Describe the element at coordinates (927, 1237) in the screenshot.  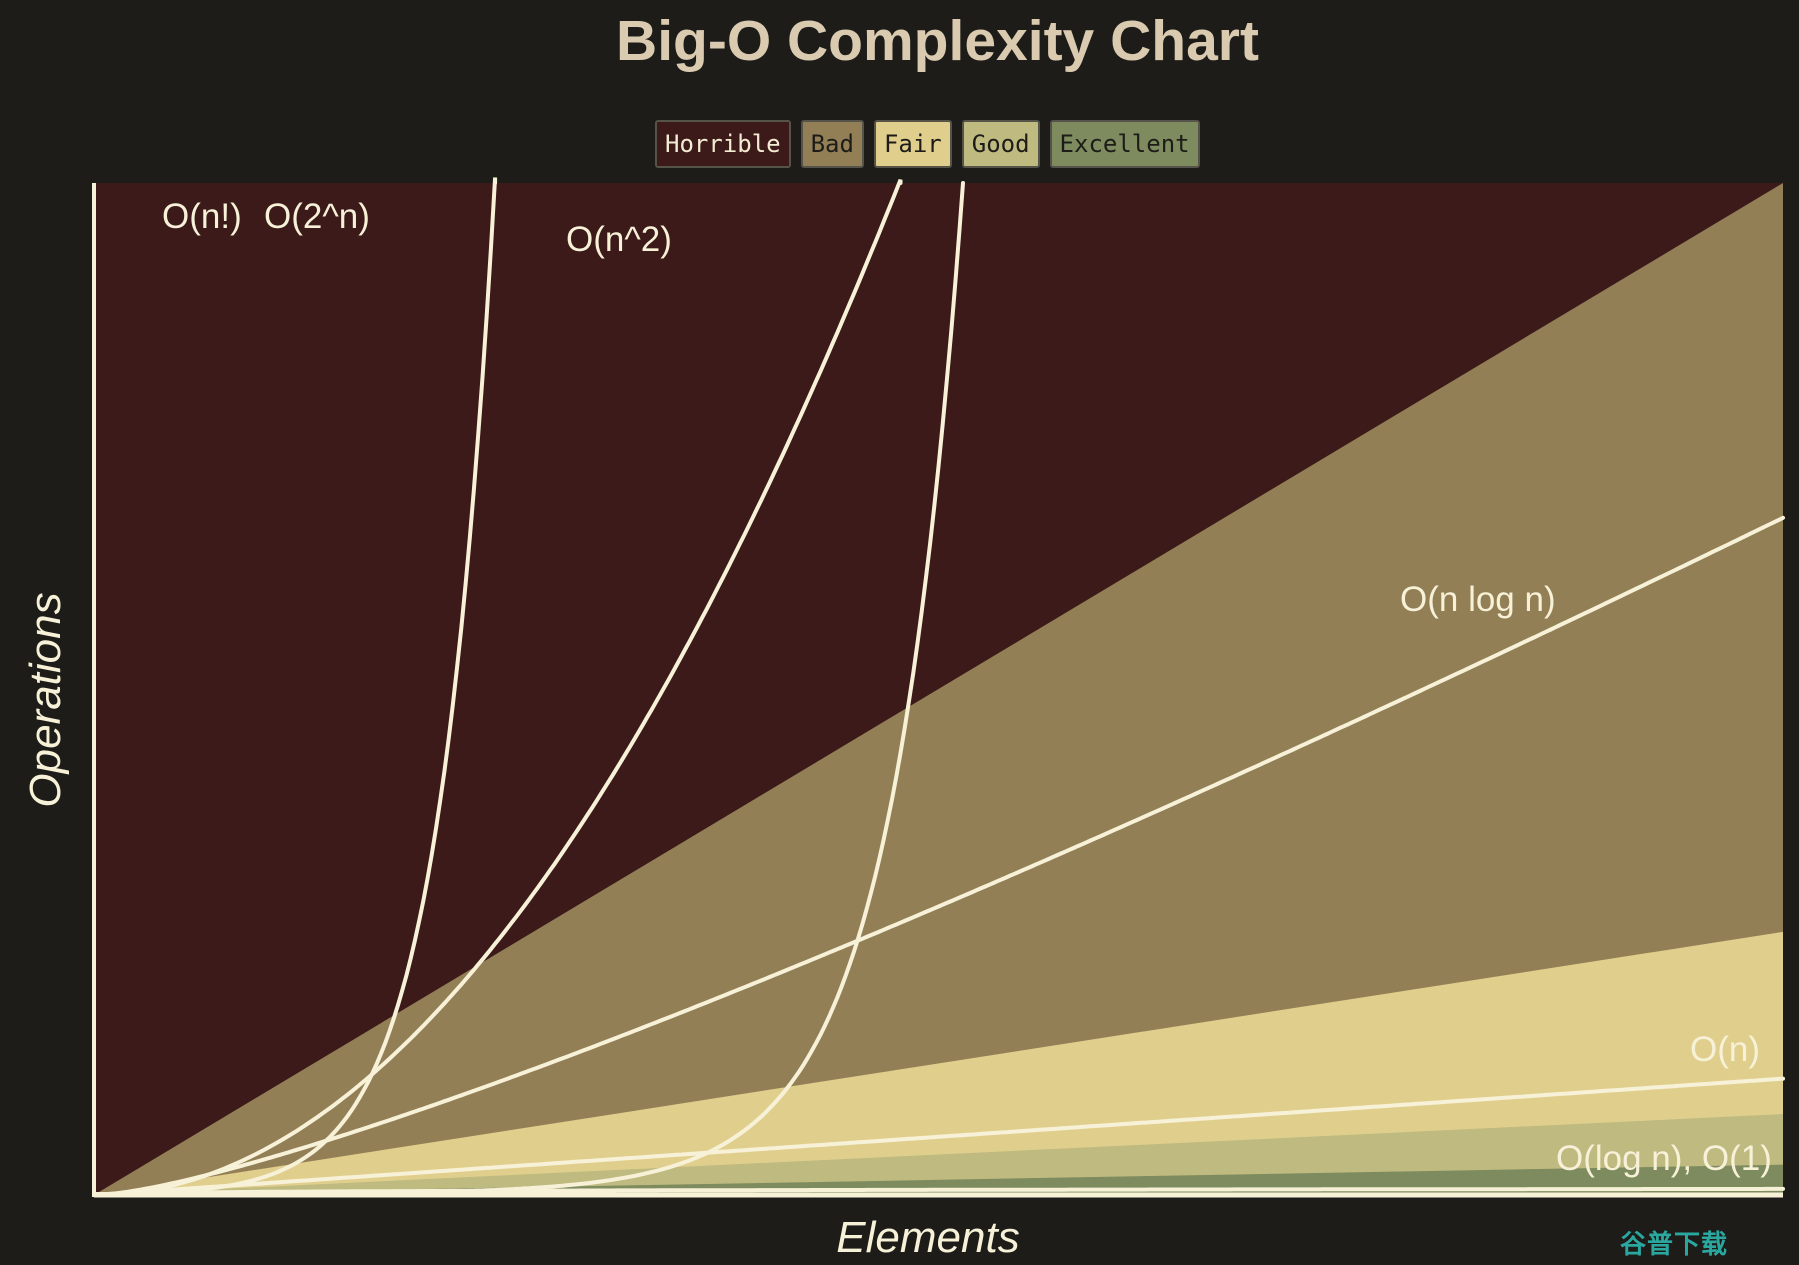
I see `x-axis-title: Elements` at that location.